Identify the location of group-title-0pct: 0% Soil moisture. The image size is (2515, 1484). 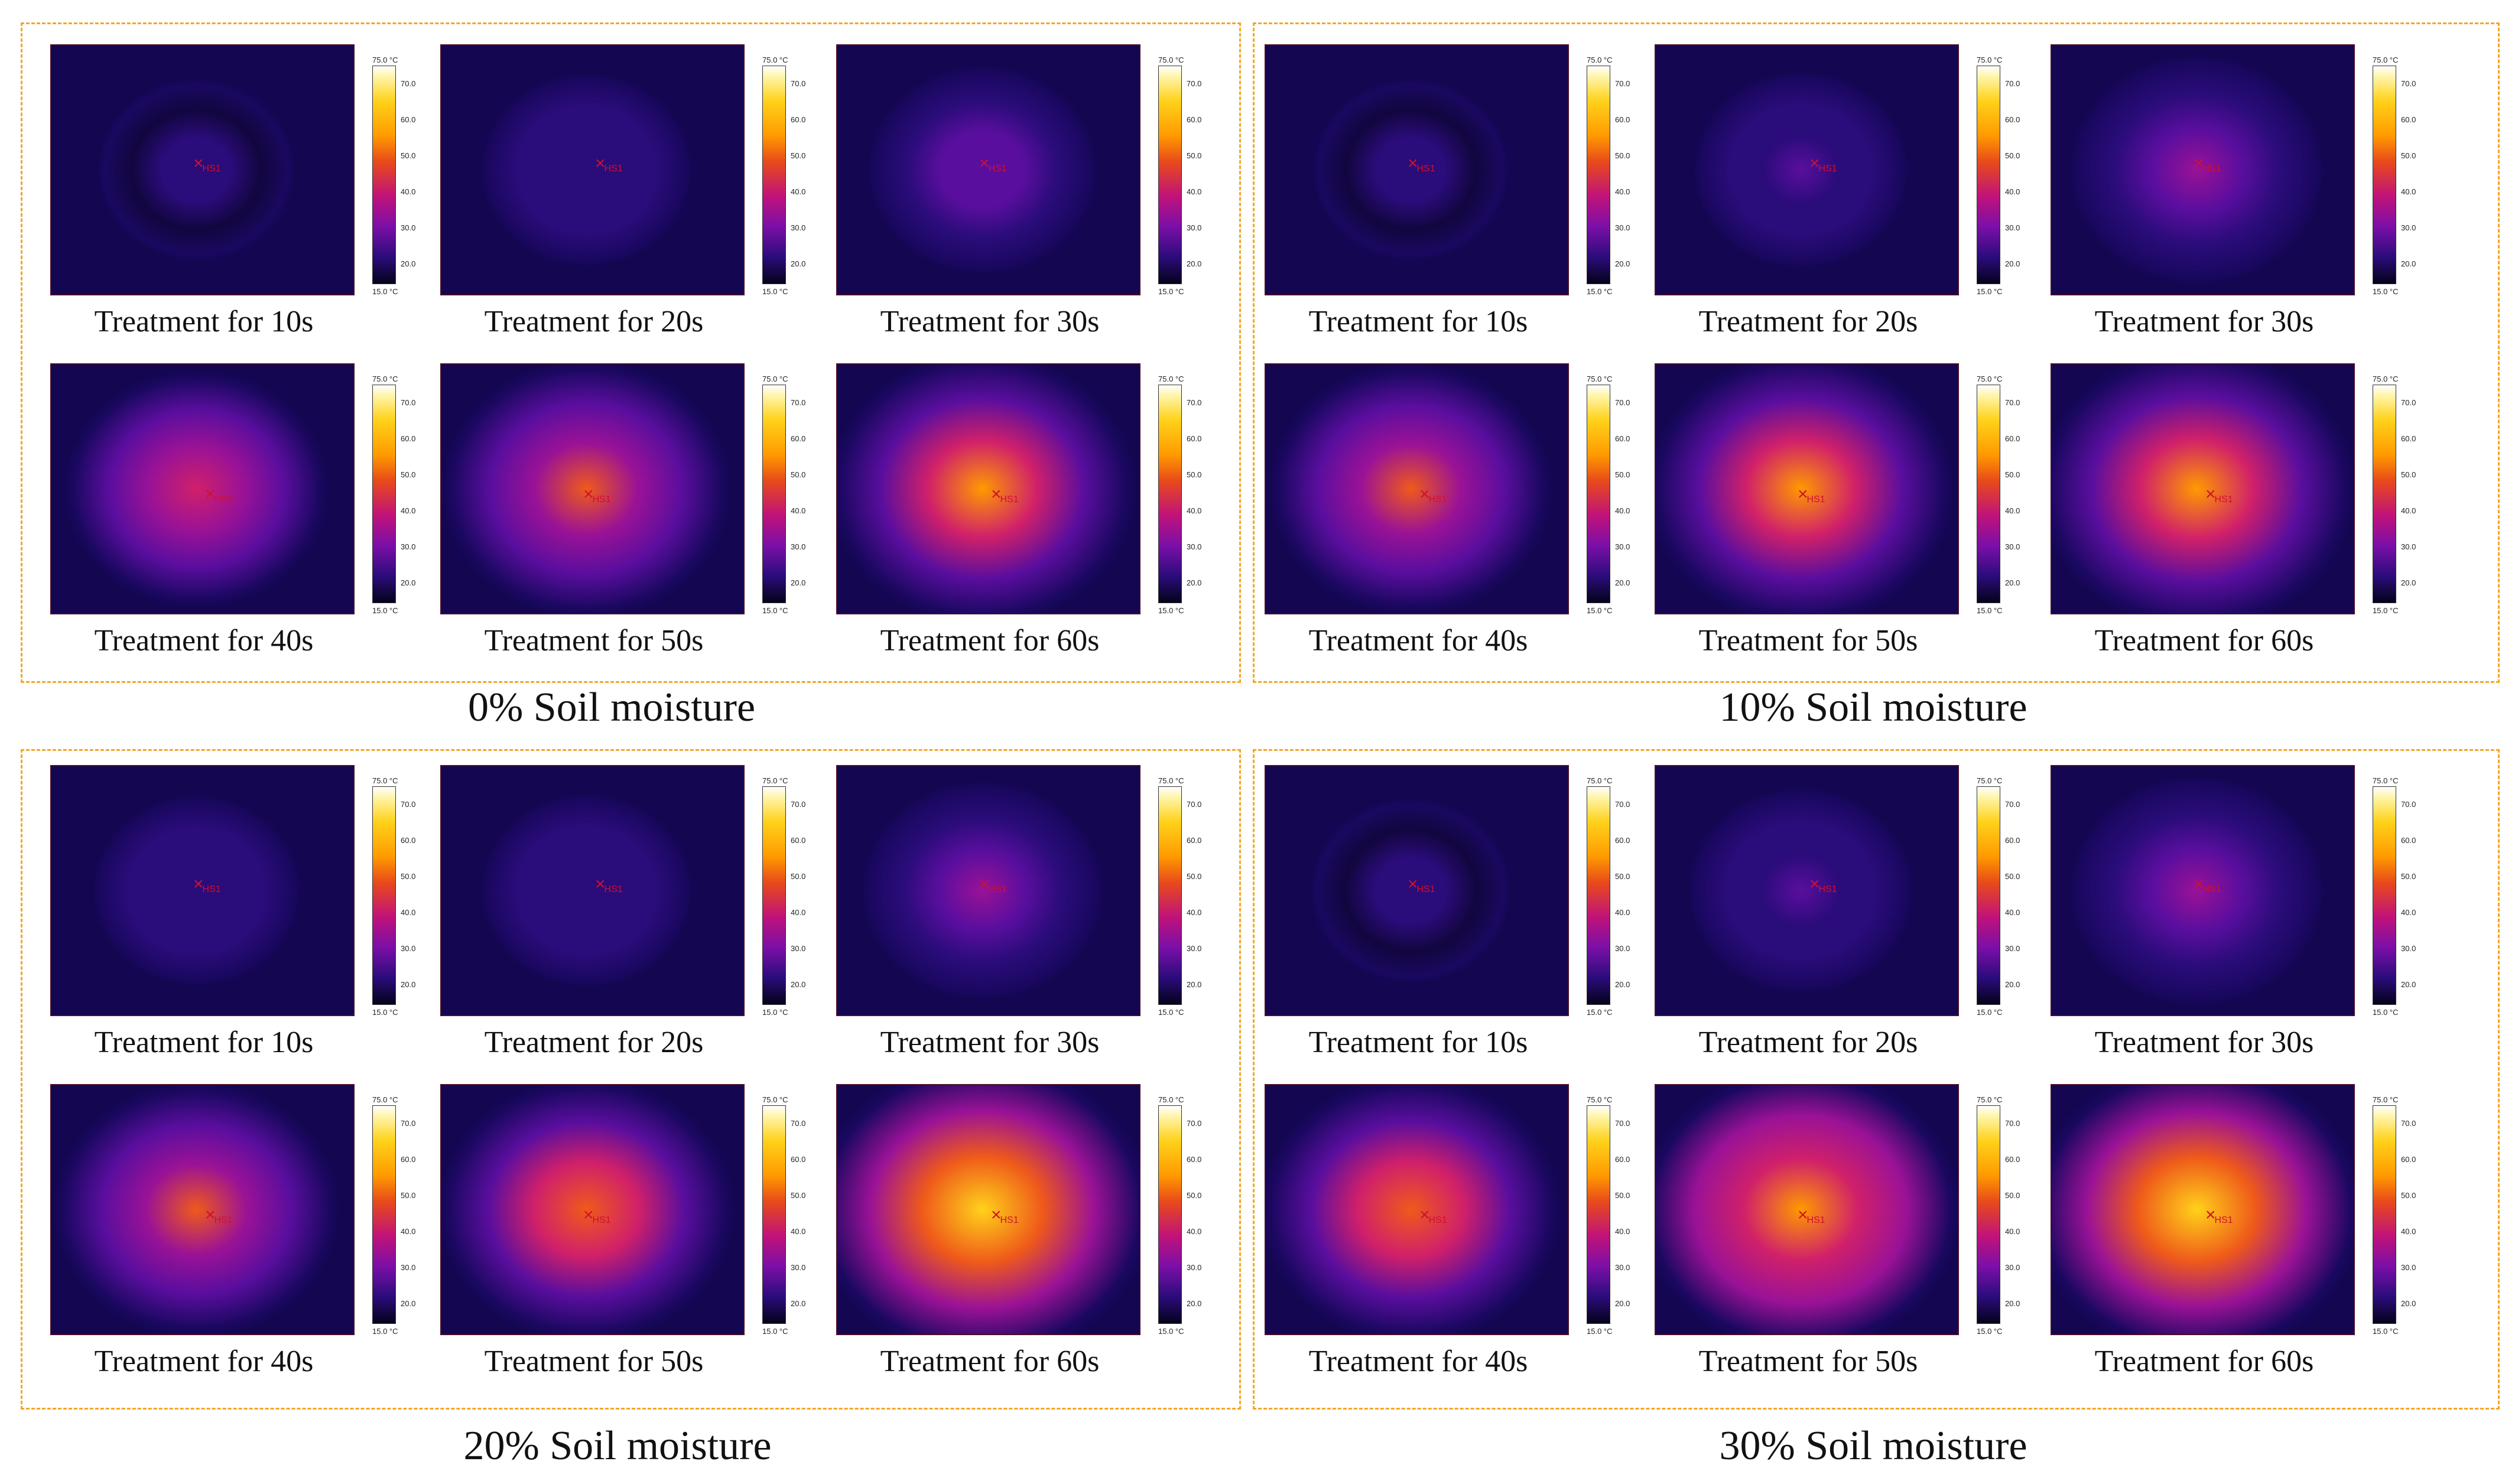
(611, 708).